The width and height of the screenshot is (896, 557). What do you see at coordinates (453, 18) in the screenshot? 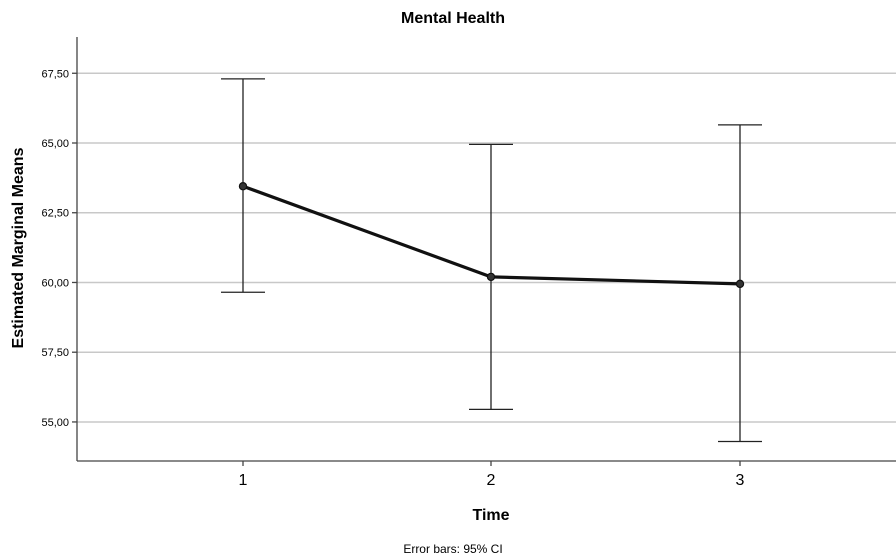
I see `chart-title: Mental Health` at bounding box center [453, 18].